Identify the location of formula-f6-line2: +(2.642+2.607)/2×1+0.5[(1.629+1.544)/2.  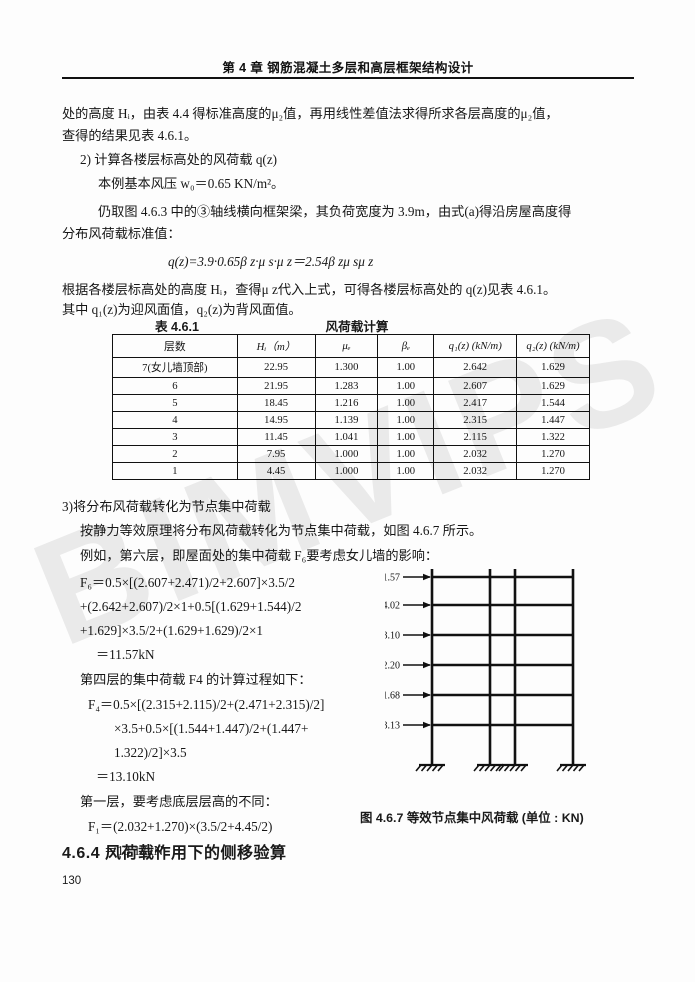
(191, 606).